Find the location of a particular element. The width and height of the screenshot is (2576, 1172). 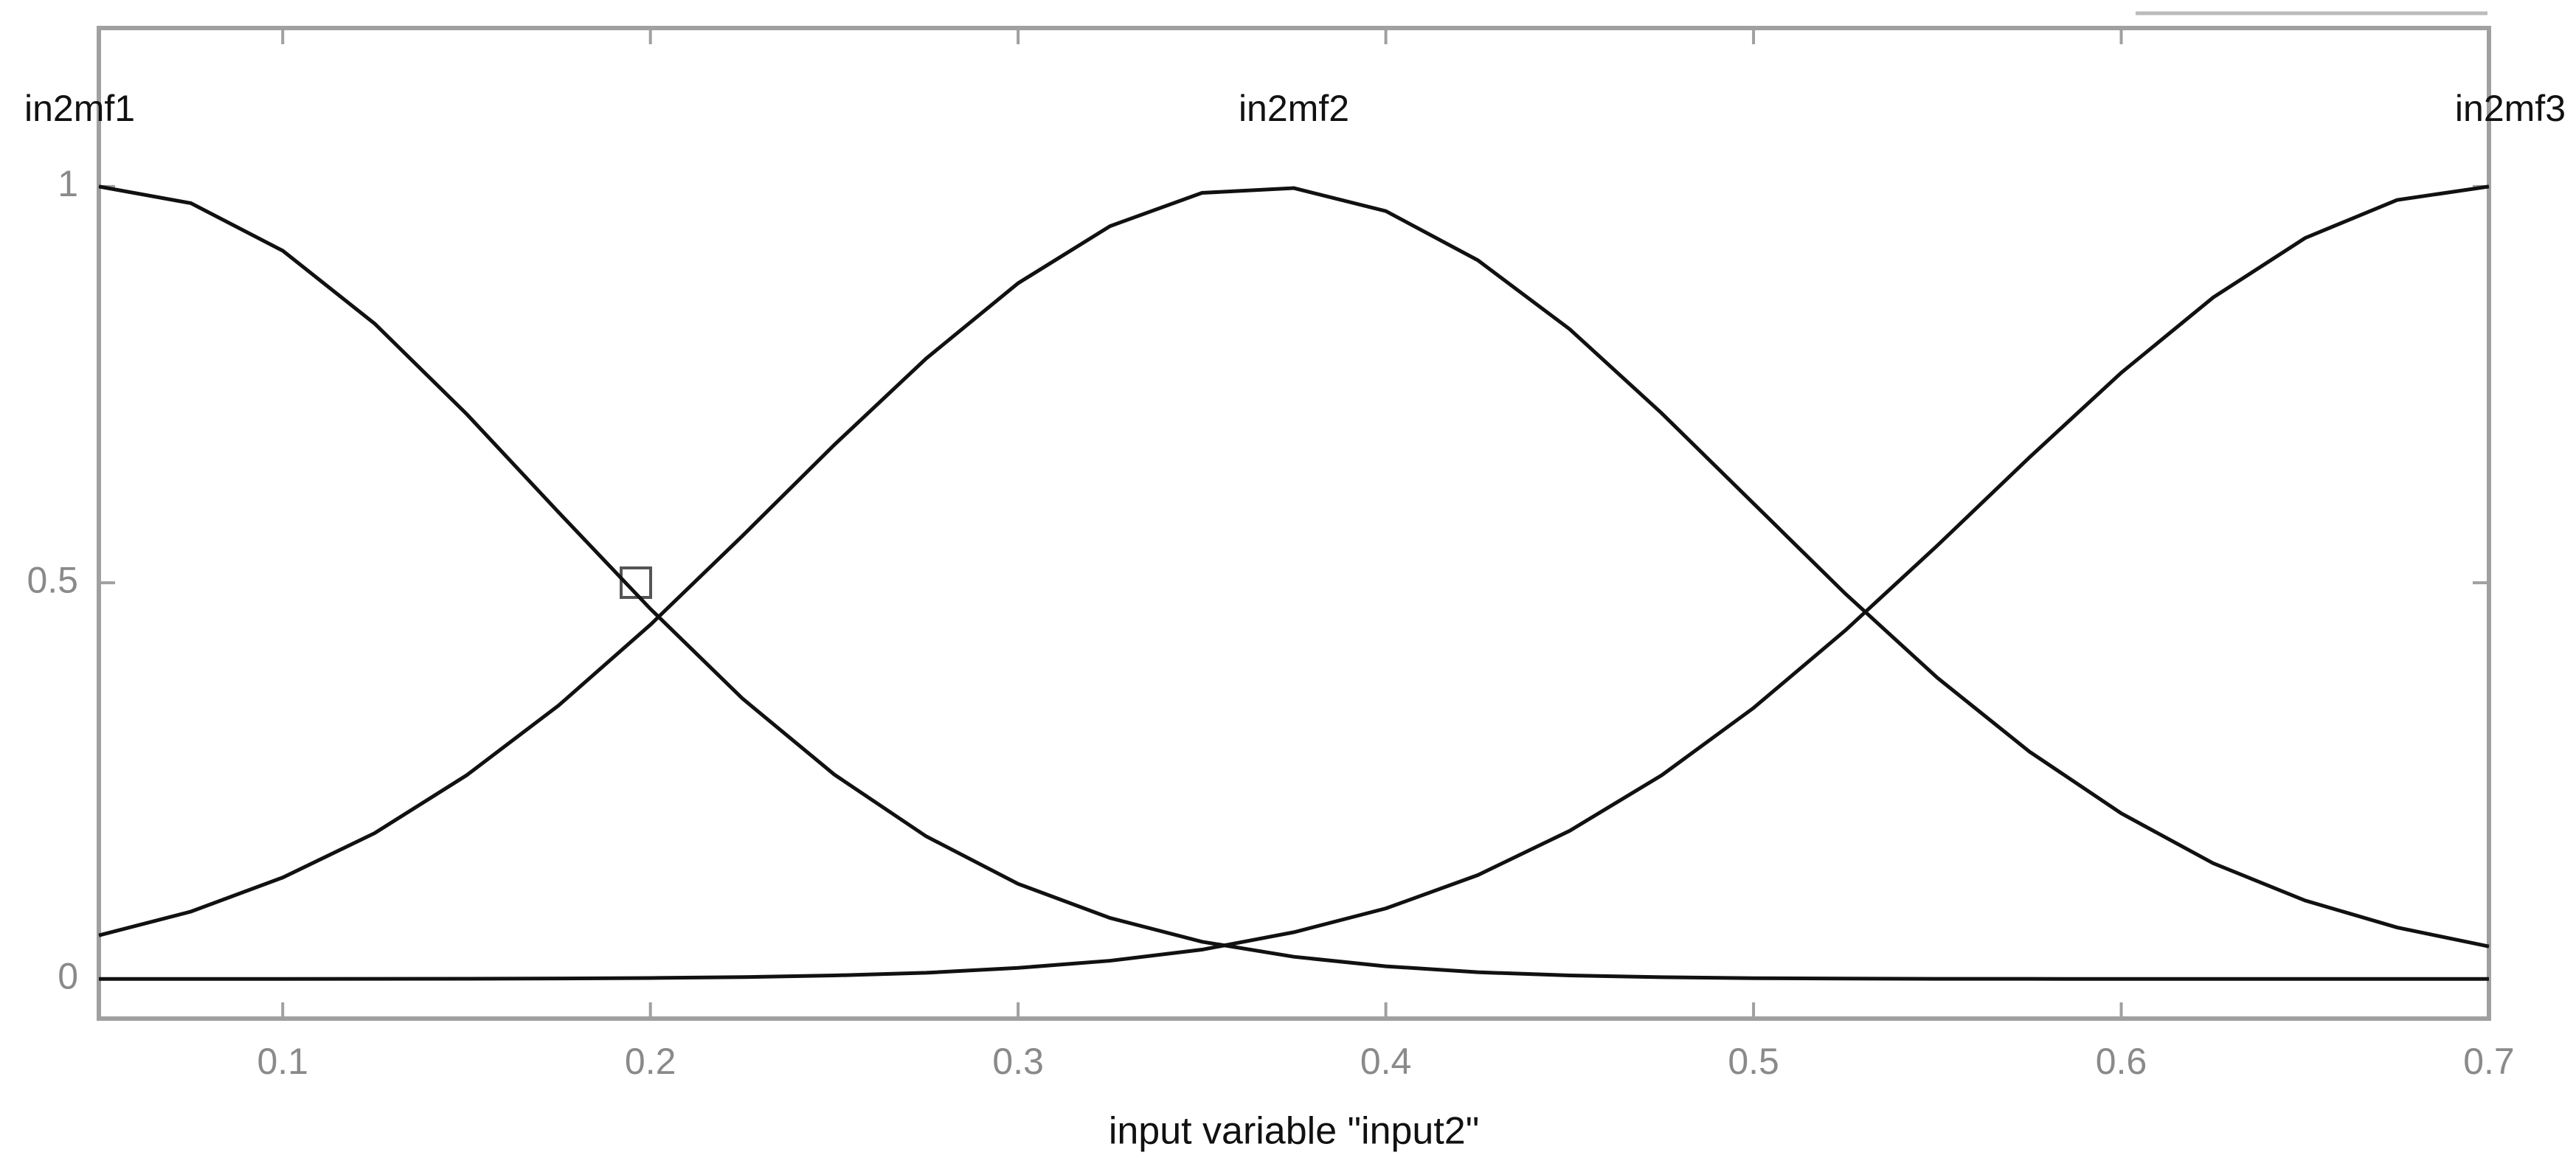

x-tick-label: 0.2 is located at coordinates (650, 1061).